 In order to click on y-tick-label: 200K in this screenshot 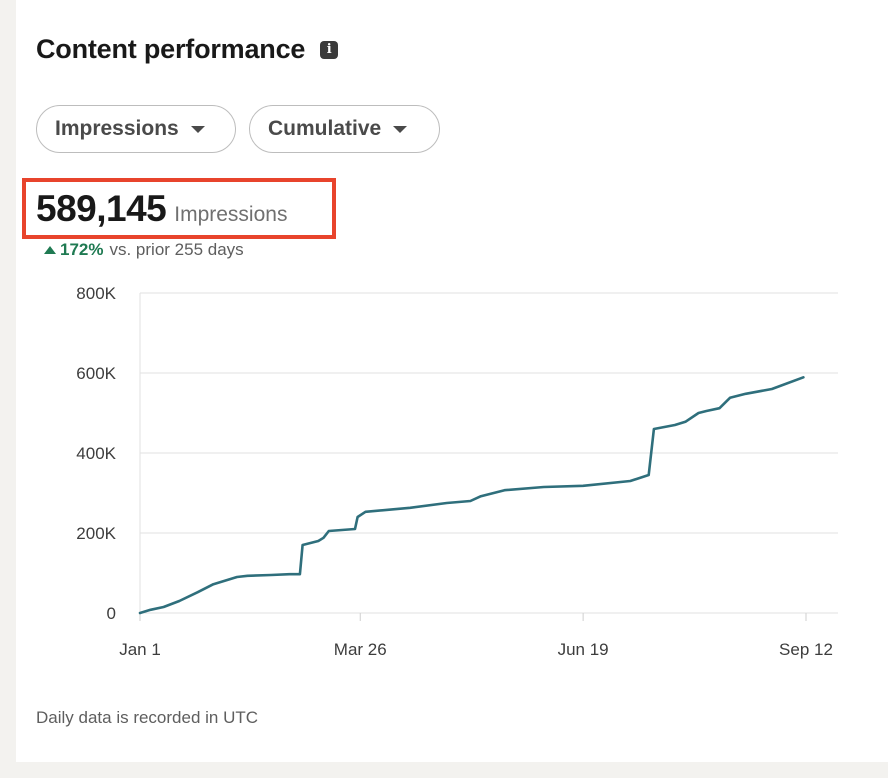, I will do `click(96, 533)`.